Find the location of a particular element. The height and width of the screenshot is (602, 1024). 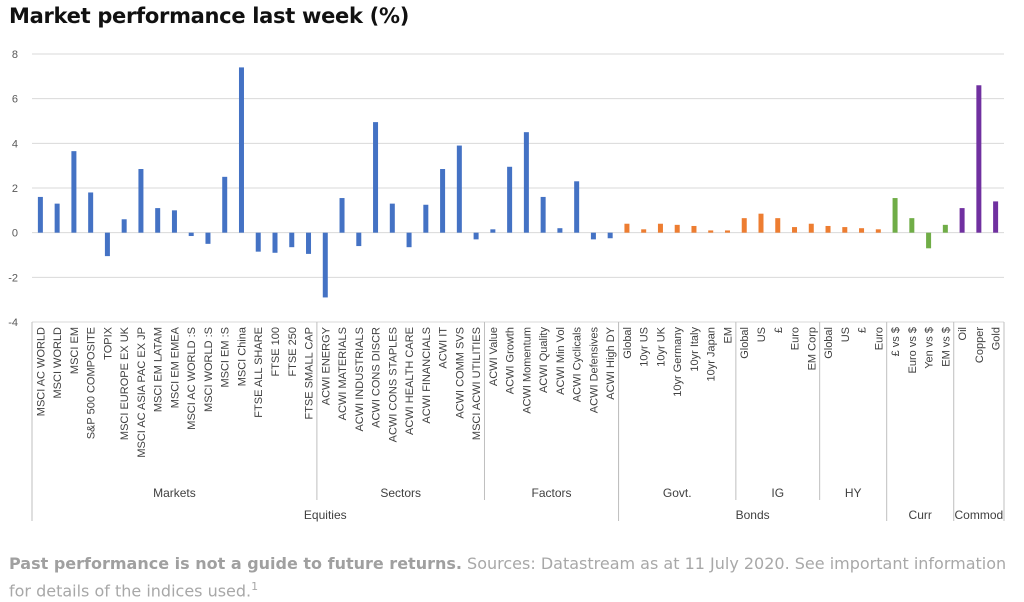

x-tick-label: FTSE 250 is located at coordinates (293, 352).